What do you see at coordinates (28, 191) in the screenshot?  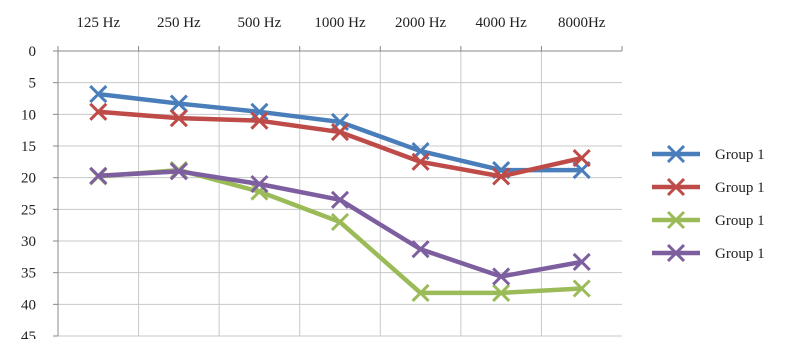 I see `y-tick-labels: 0 5 10 15 20 25 30 35 40 45` at bounding box center [28, 191].